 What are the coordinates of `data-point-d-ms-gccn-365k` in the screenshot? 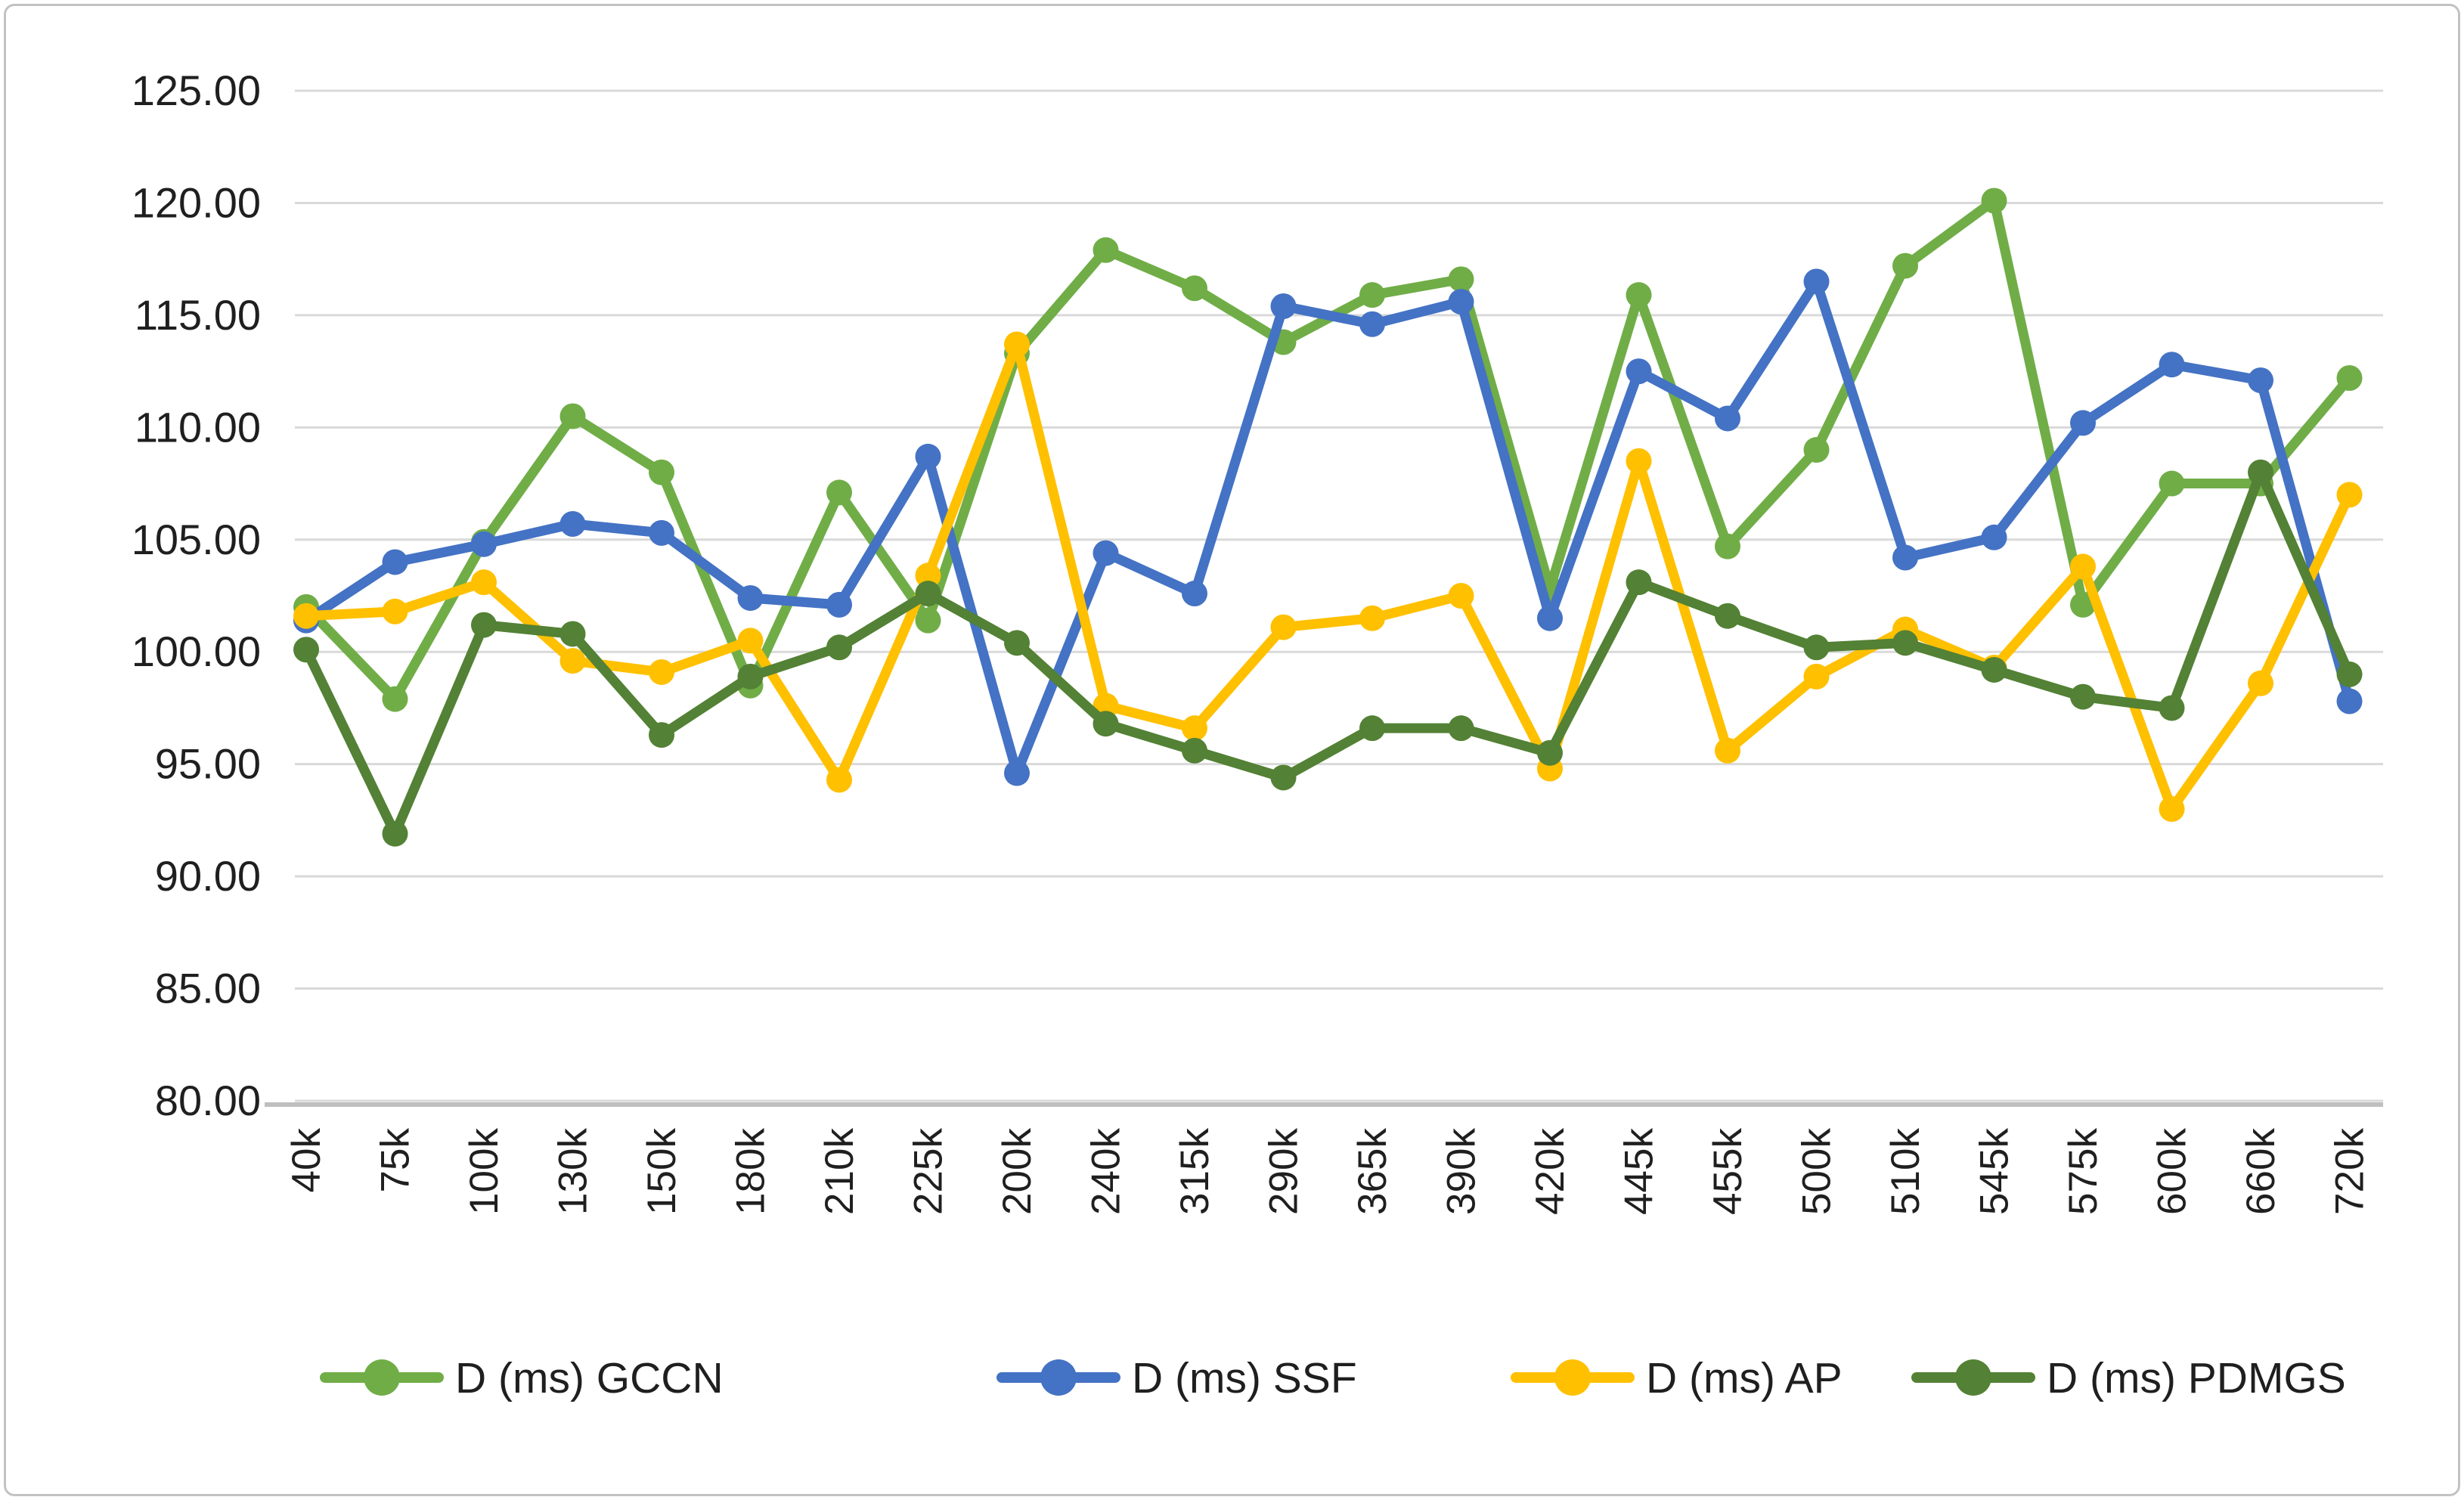 It's located at (1372, 295).